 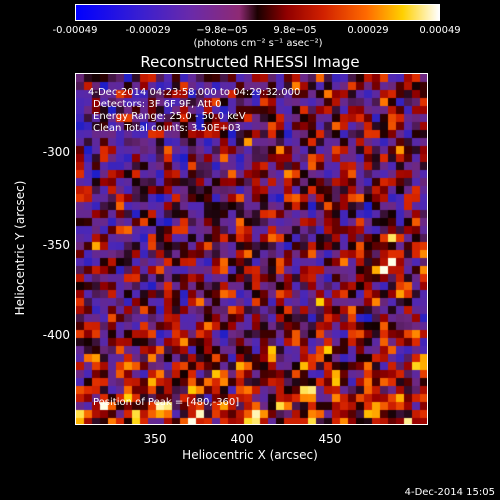 What do you see at coordinates (368, 30) in the screenshot?
I see `colorbar-tick: 0.00029` at bounding box center [368, 30].